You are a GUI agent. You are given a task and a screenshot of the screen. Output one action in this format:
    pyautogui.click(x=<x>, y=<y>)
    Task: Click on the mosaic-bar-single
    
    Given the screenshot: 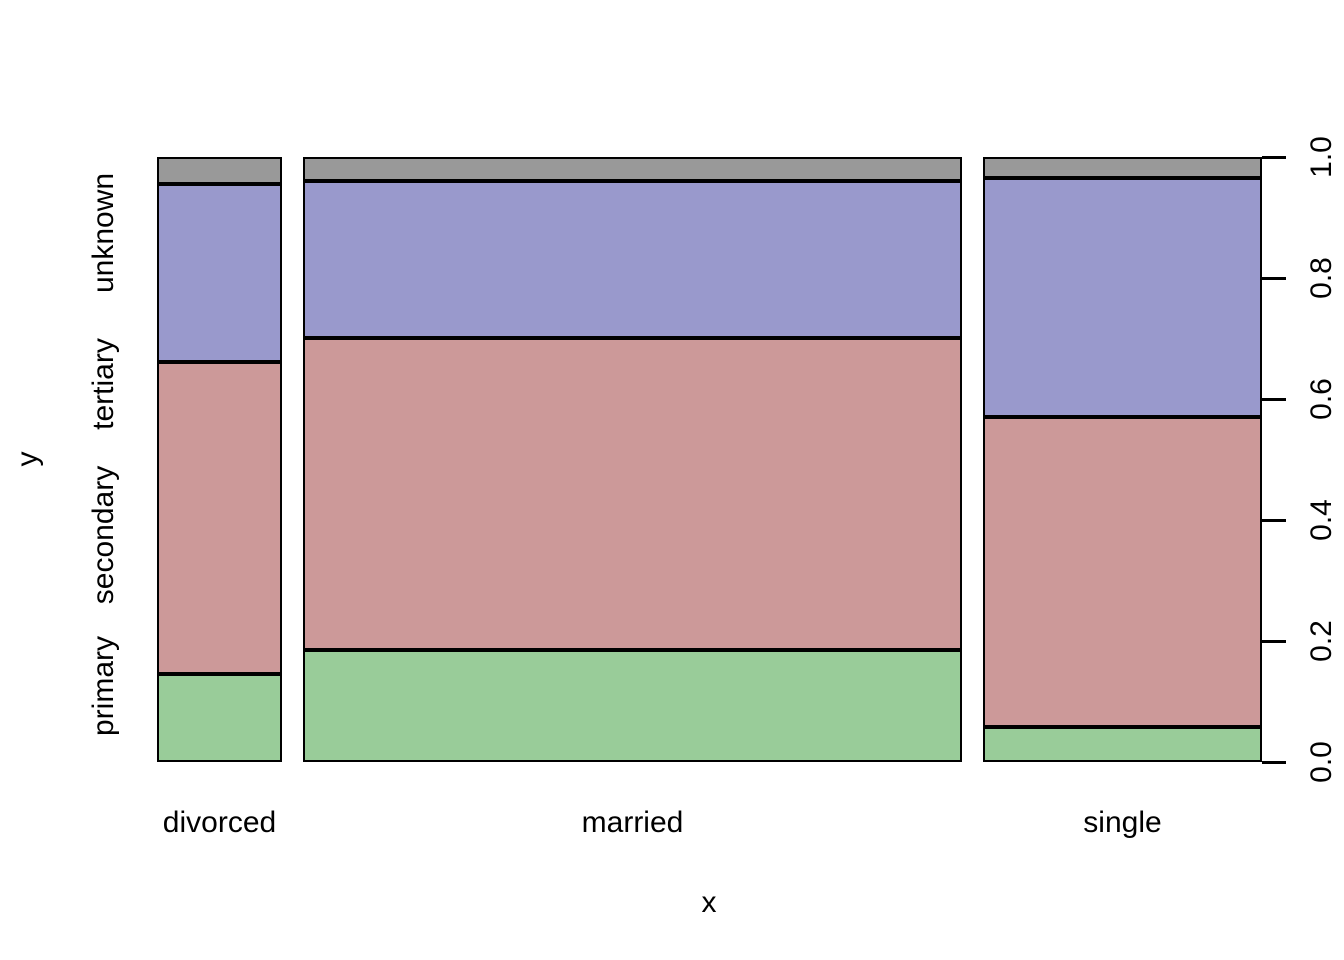 What is the action you would take?
    pyautogui.click(x=1122, y=459)
    